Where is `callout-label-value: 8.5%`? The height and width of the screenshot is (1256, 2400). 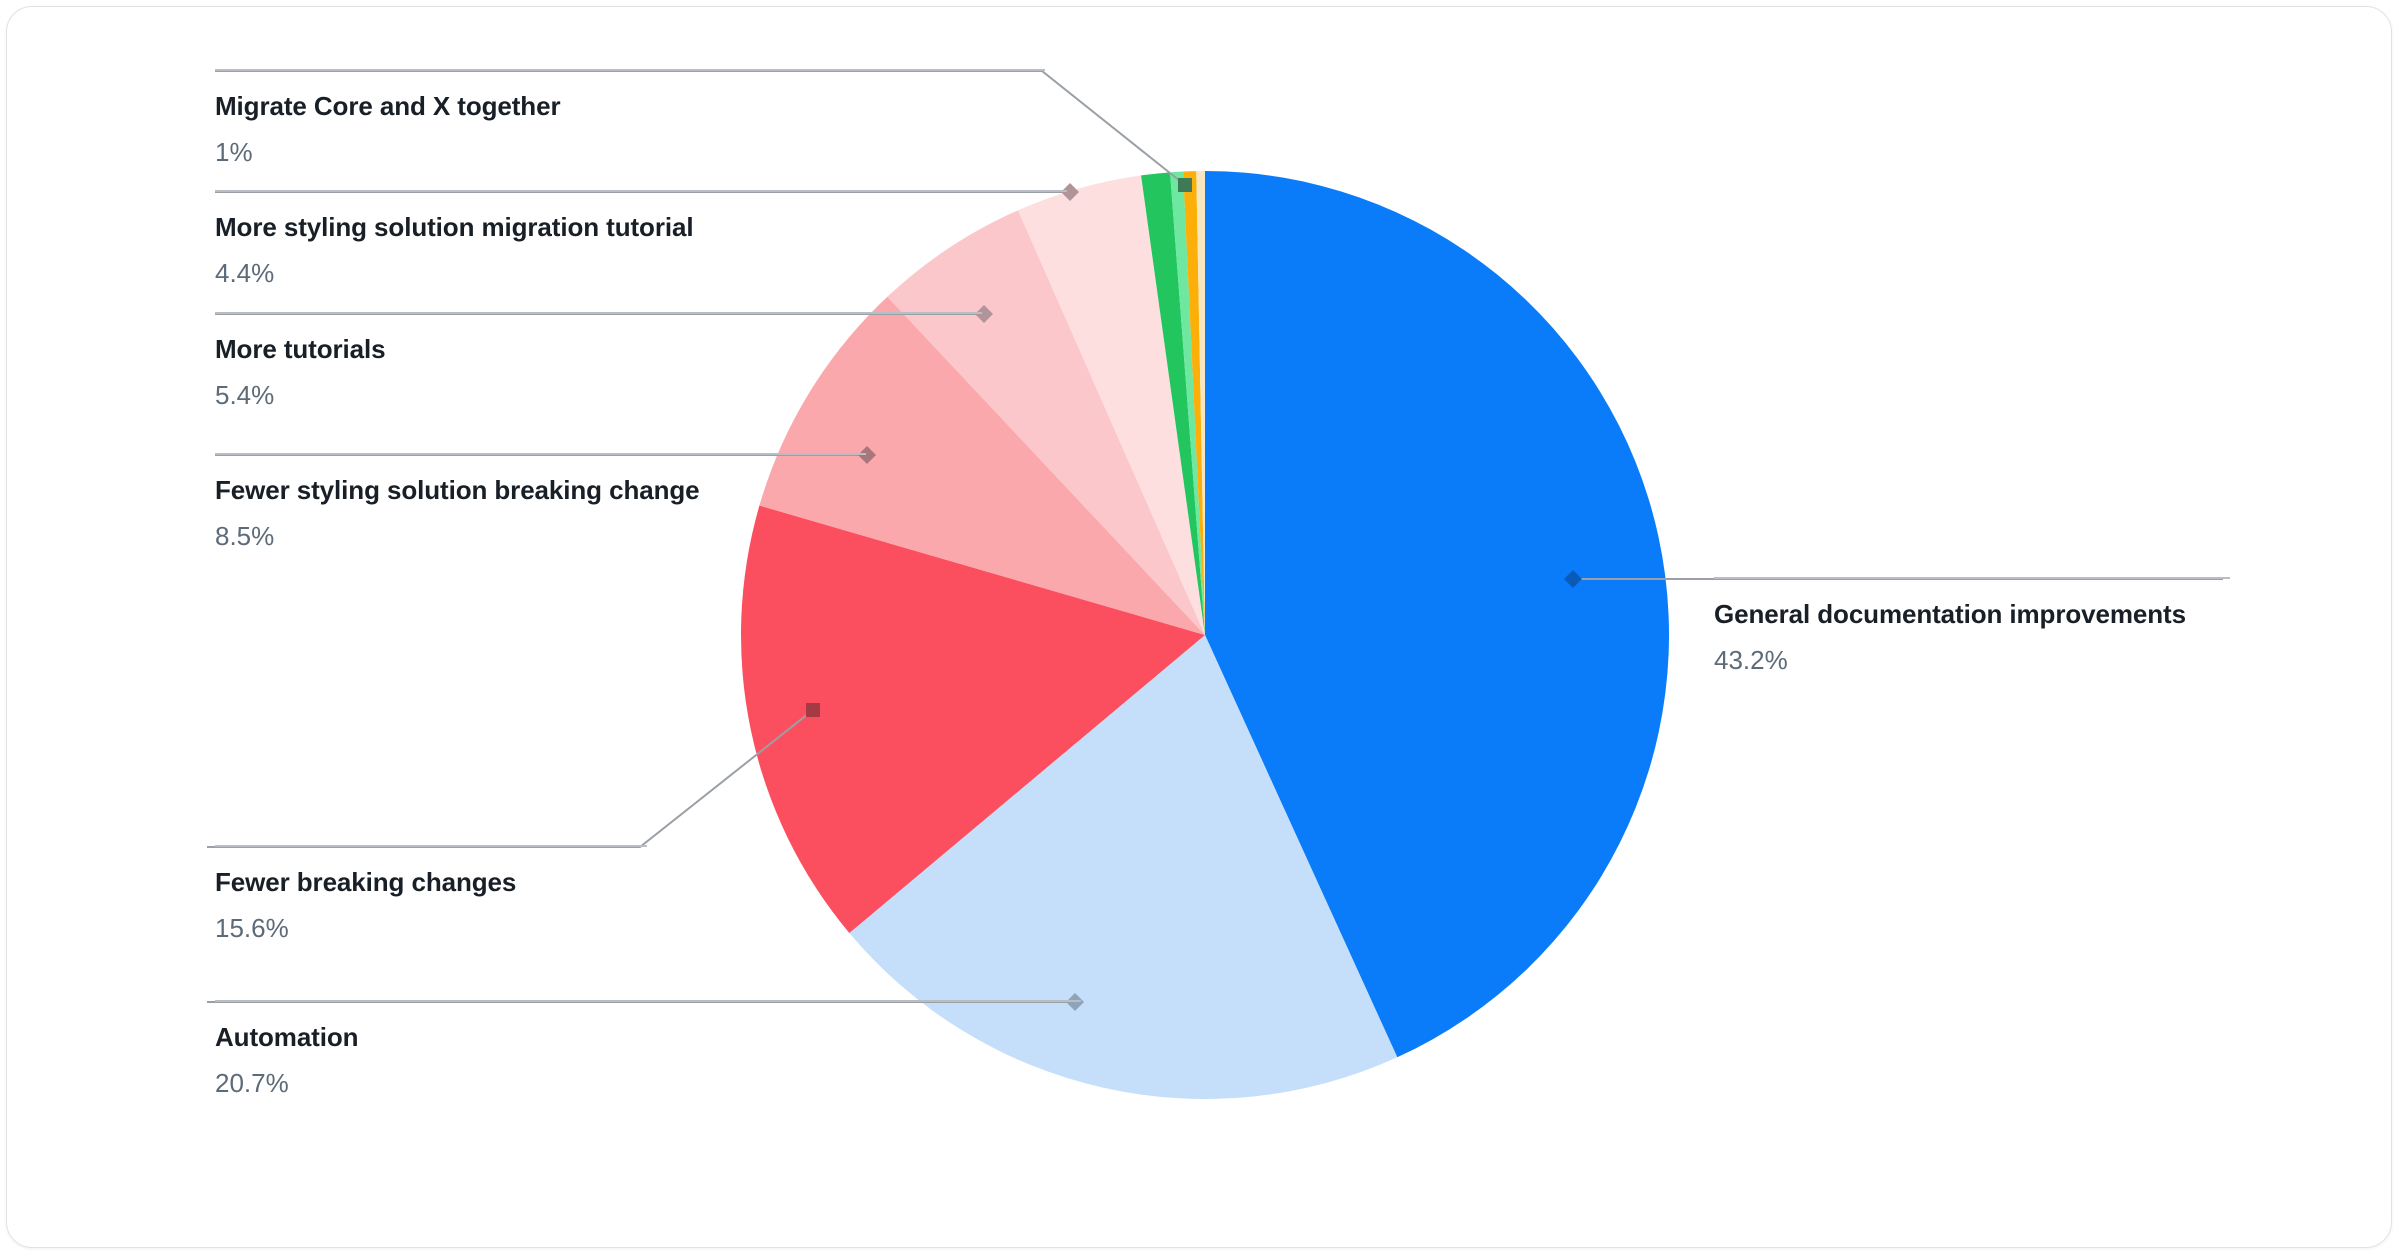 callout-label-value: 8.5% is located at coordinates (245, 536).